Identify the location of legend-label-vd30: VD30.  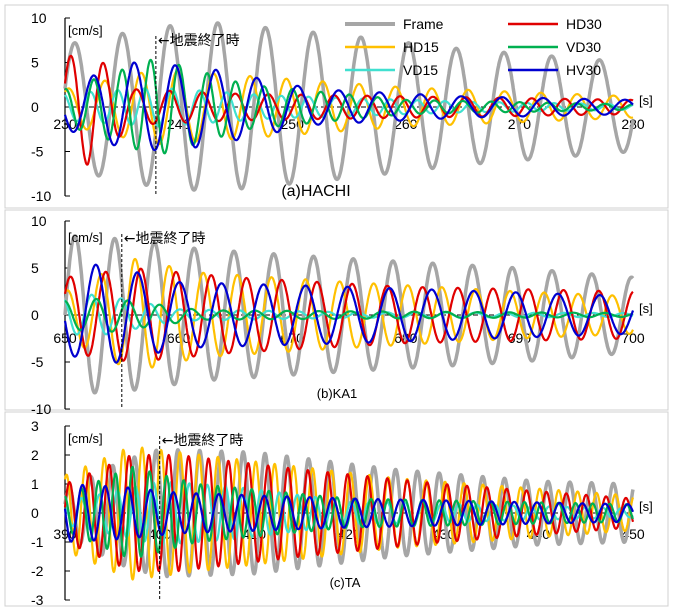
(583, 47).